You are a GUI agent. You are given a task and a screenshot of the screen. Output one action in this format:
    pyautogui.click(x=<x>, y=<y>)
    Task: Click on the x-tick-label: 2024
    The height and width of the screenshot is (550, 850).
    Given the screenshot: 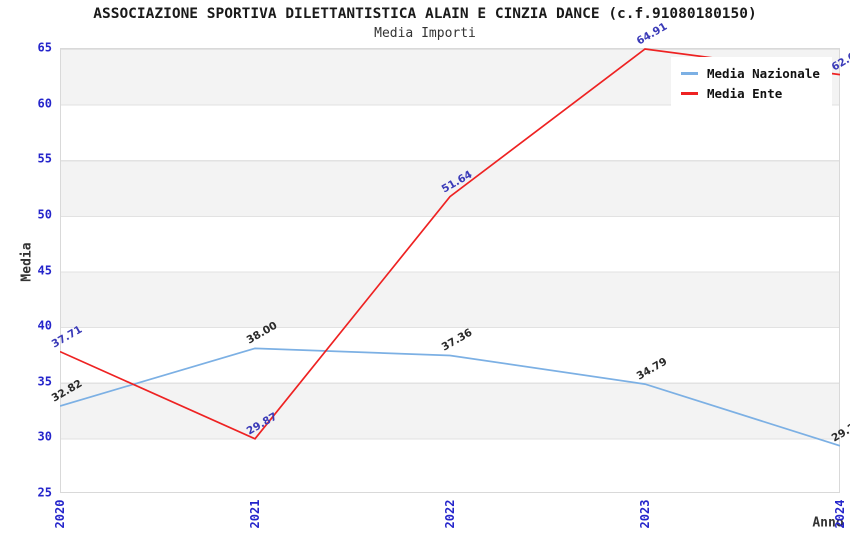 What is the action you would take?
    pyautogui.click(x=840, y=514)
    